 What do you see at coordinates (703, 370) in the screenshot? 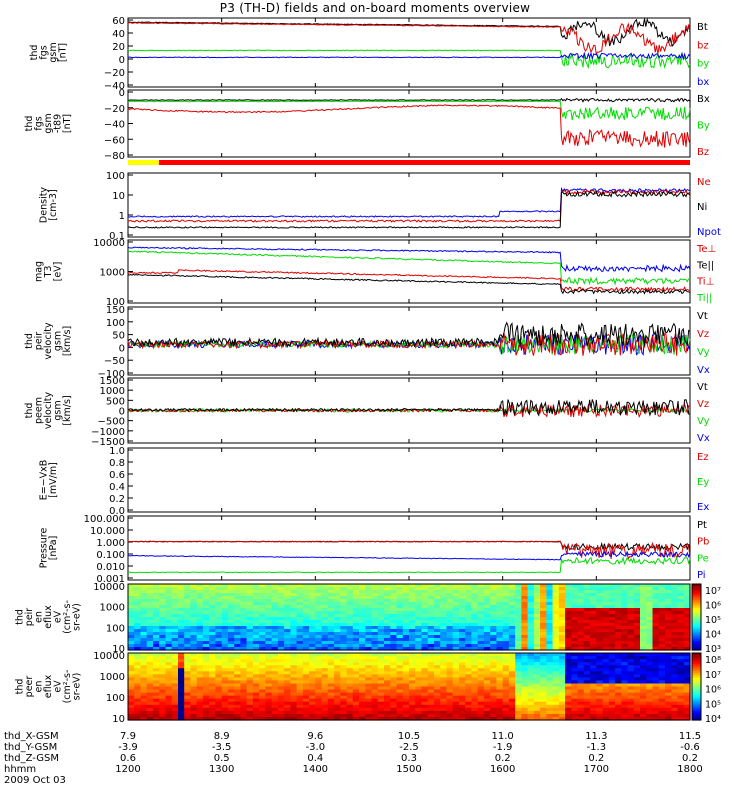
I see `legend-vx: Vx` at bounding box center [703, 370].